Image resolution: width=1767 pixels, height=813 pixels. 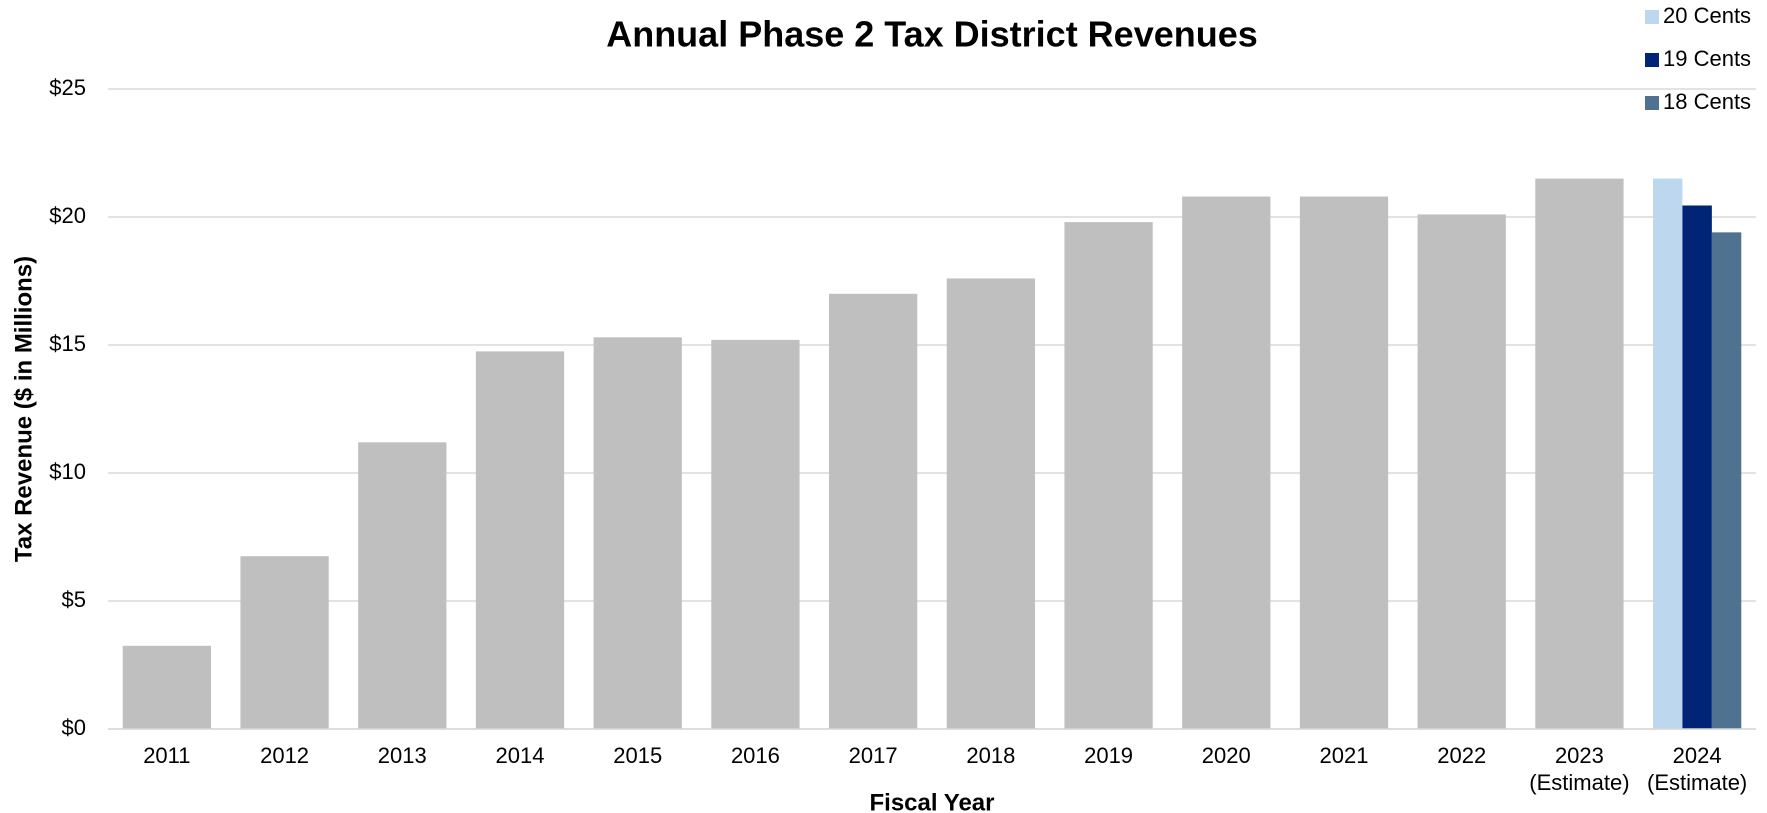 I want to click on x-tick-line: 2015, so click(x=637, y=755).